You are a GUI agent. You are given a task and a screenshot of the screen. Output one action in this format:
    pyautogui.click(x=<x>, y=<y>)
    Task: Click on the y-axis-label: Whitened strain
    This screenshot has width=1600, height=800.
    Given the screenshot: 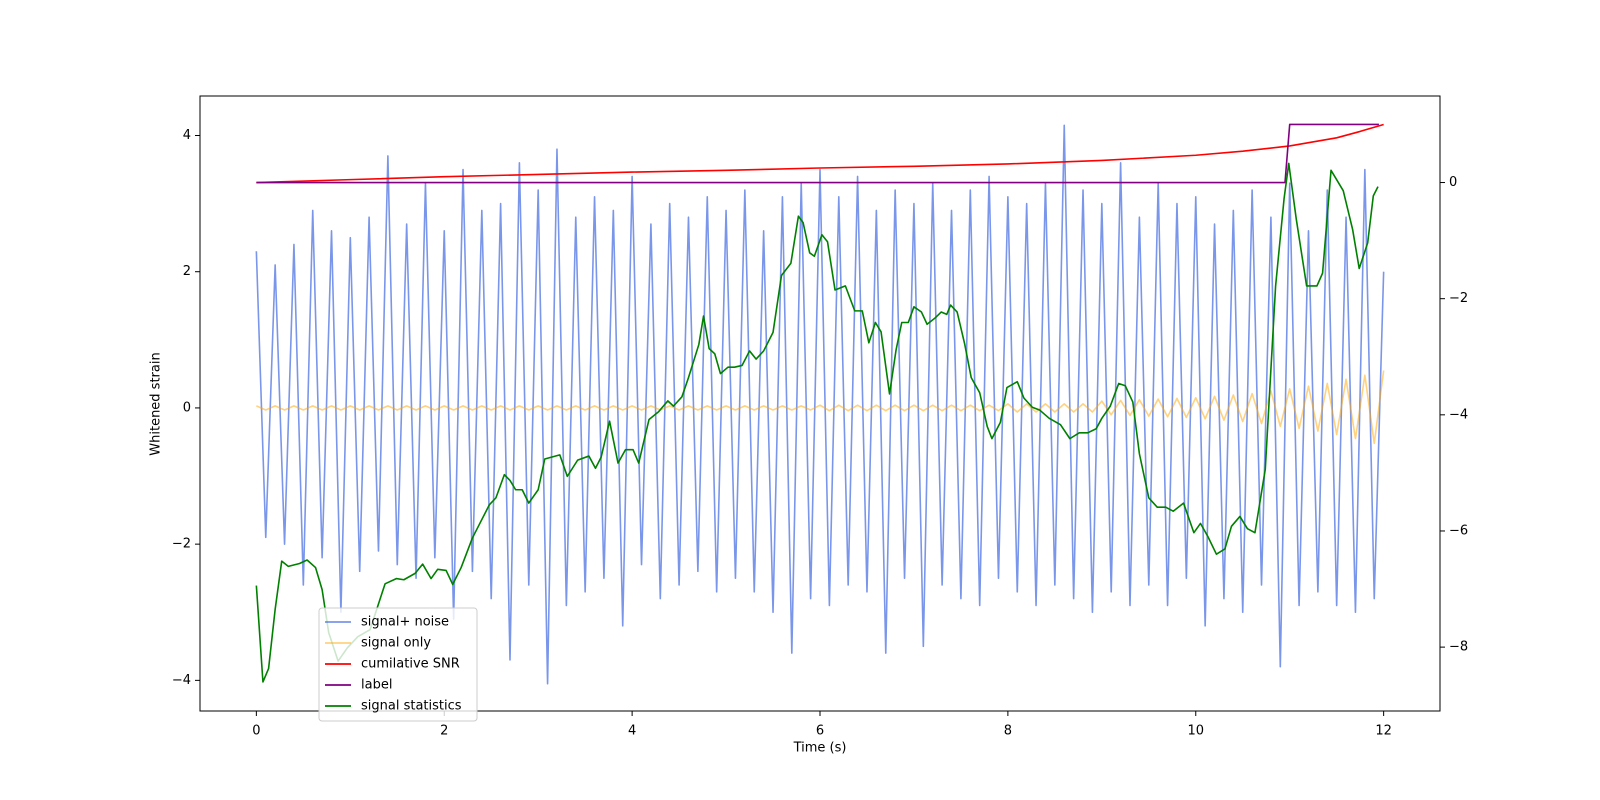 What is the action you would take?
    pyautogui.click(x=156, y=403)
    